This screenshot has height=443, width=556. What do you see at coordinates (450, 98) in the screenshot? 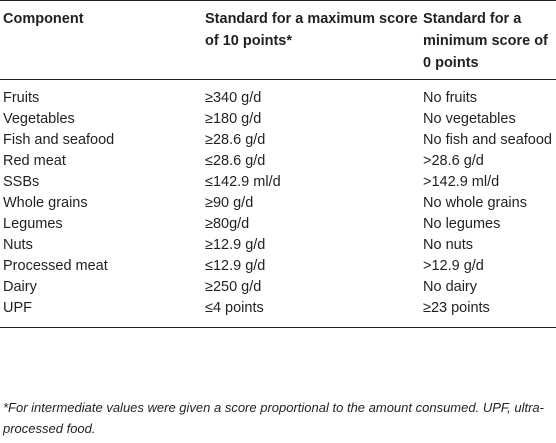
I see `cell-min: No fruits` at bounding box center [450, 98].